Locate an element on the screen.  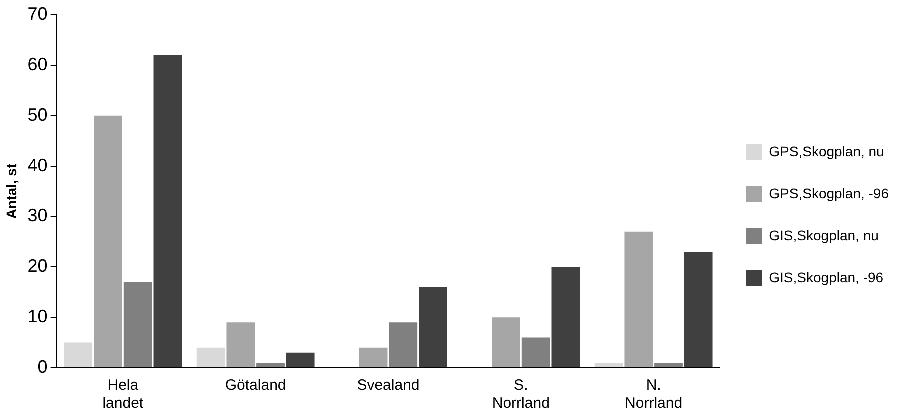
y-tick-label: 50 is located at coordinates (38, 114).